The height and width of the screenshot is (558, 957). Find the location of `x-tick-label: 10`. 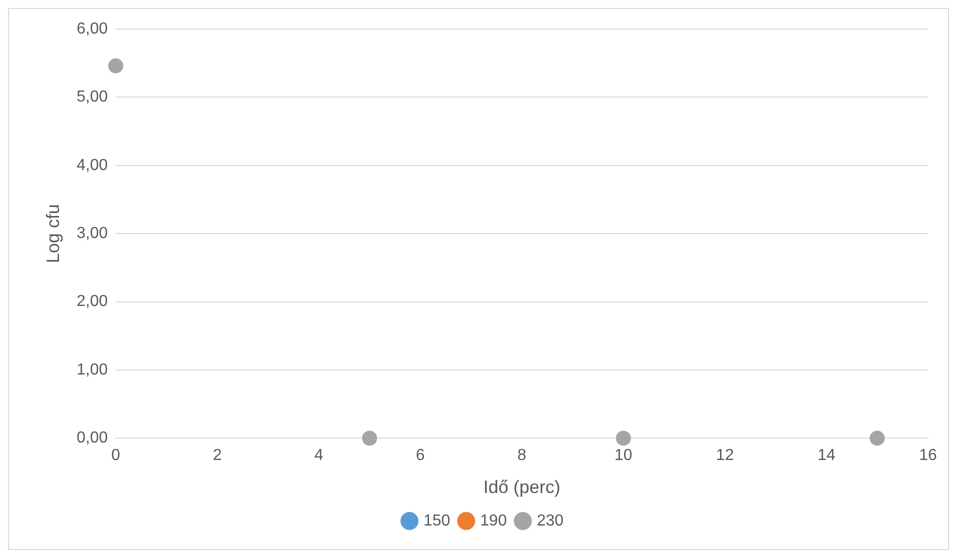

x-tick-label: 10 is located at coordinates (623, 455).